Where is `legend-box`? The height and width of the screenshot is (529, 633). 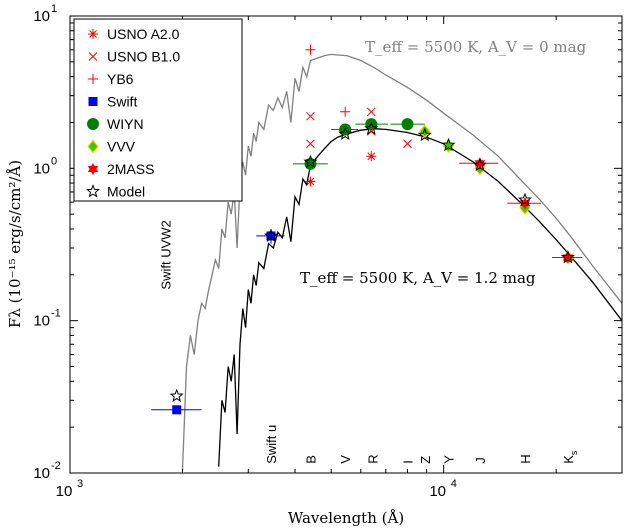 legend-box is located at coordinates (158, 110).